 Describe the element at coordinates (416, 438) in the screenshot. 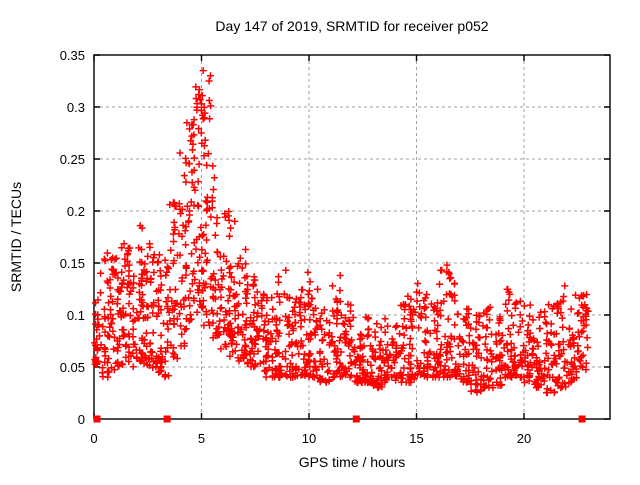

I see `x-tick-label: 15` at that location.